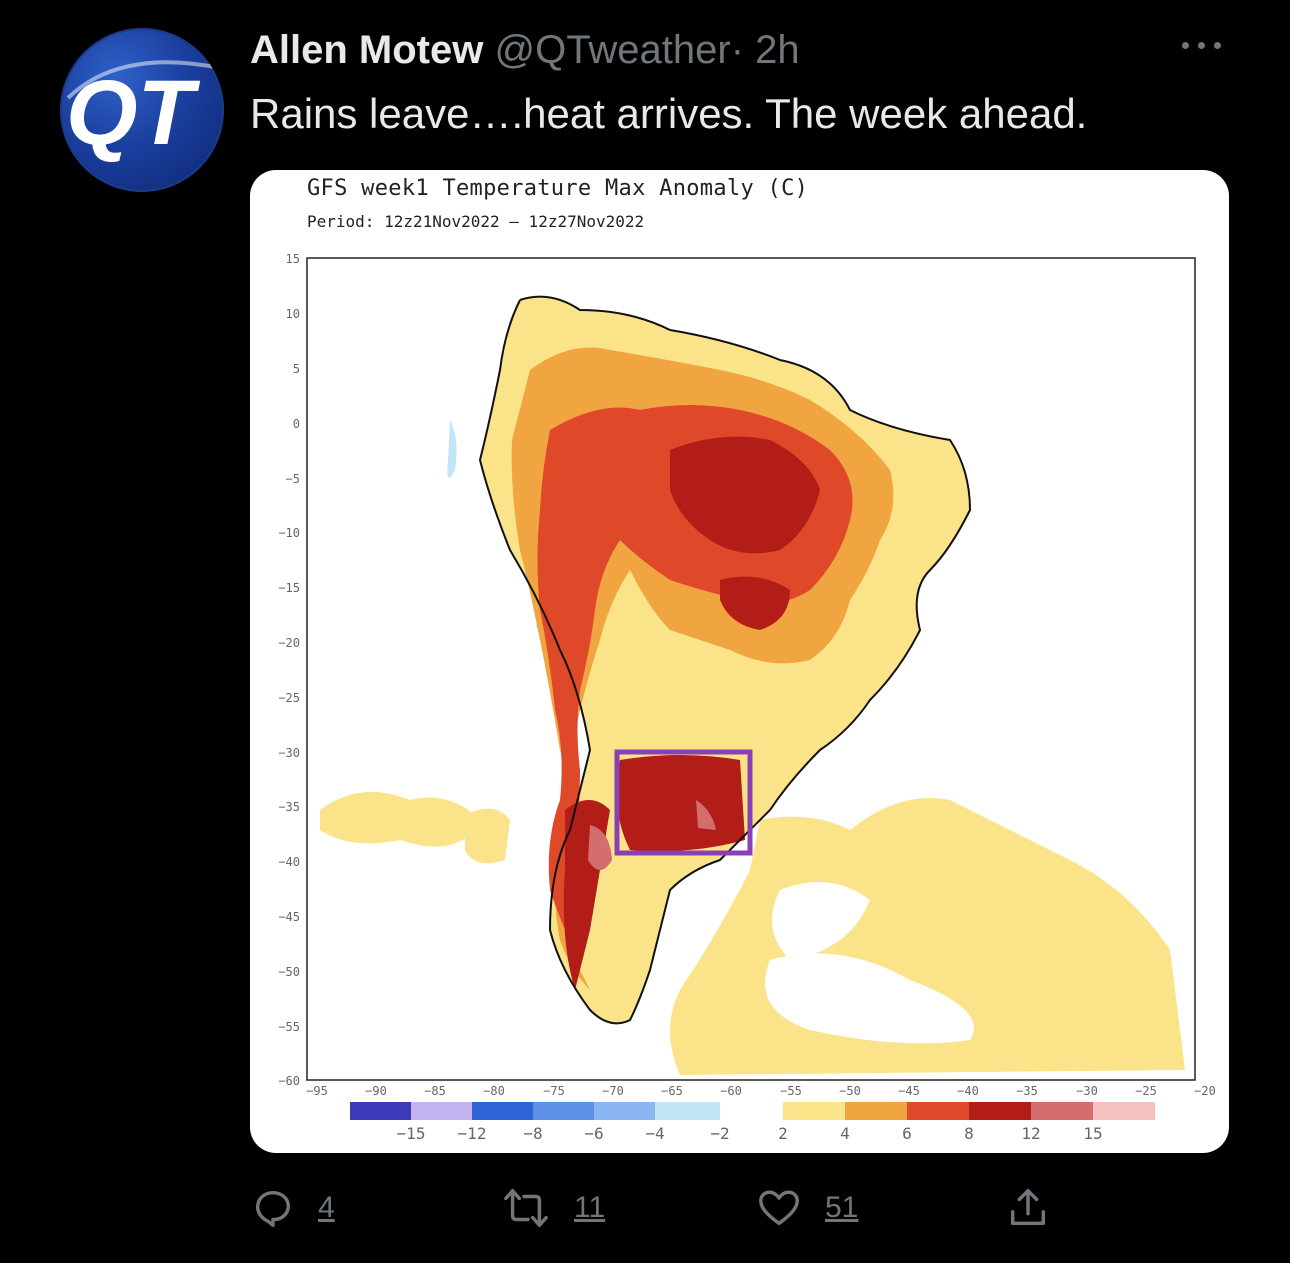 The height and width of the screenshot is (1263, 1290). Describe the element at coordinates (289, 643) in the screenshot. I see `y-tick-label: −20` at that location.